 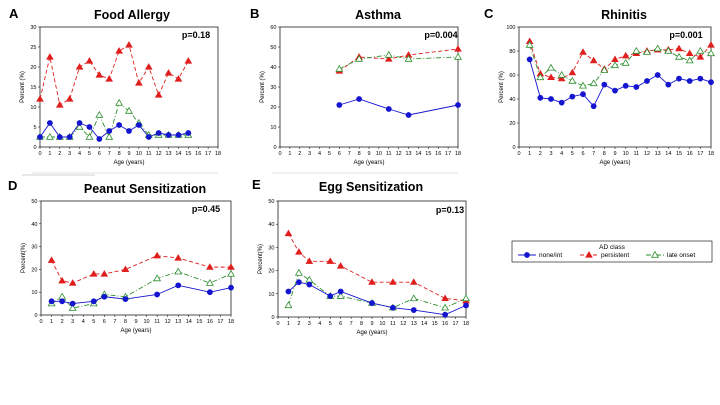 I want to click on y-tick-label: 0, so click(x=35, y=316).